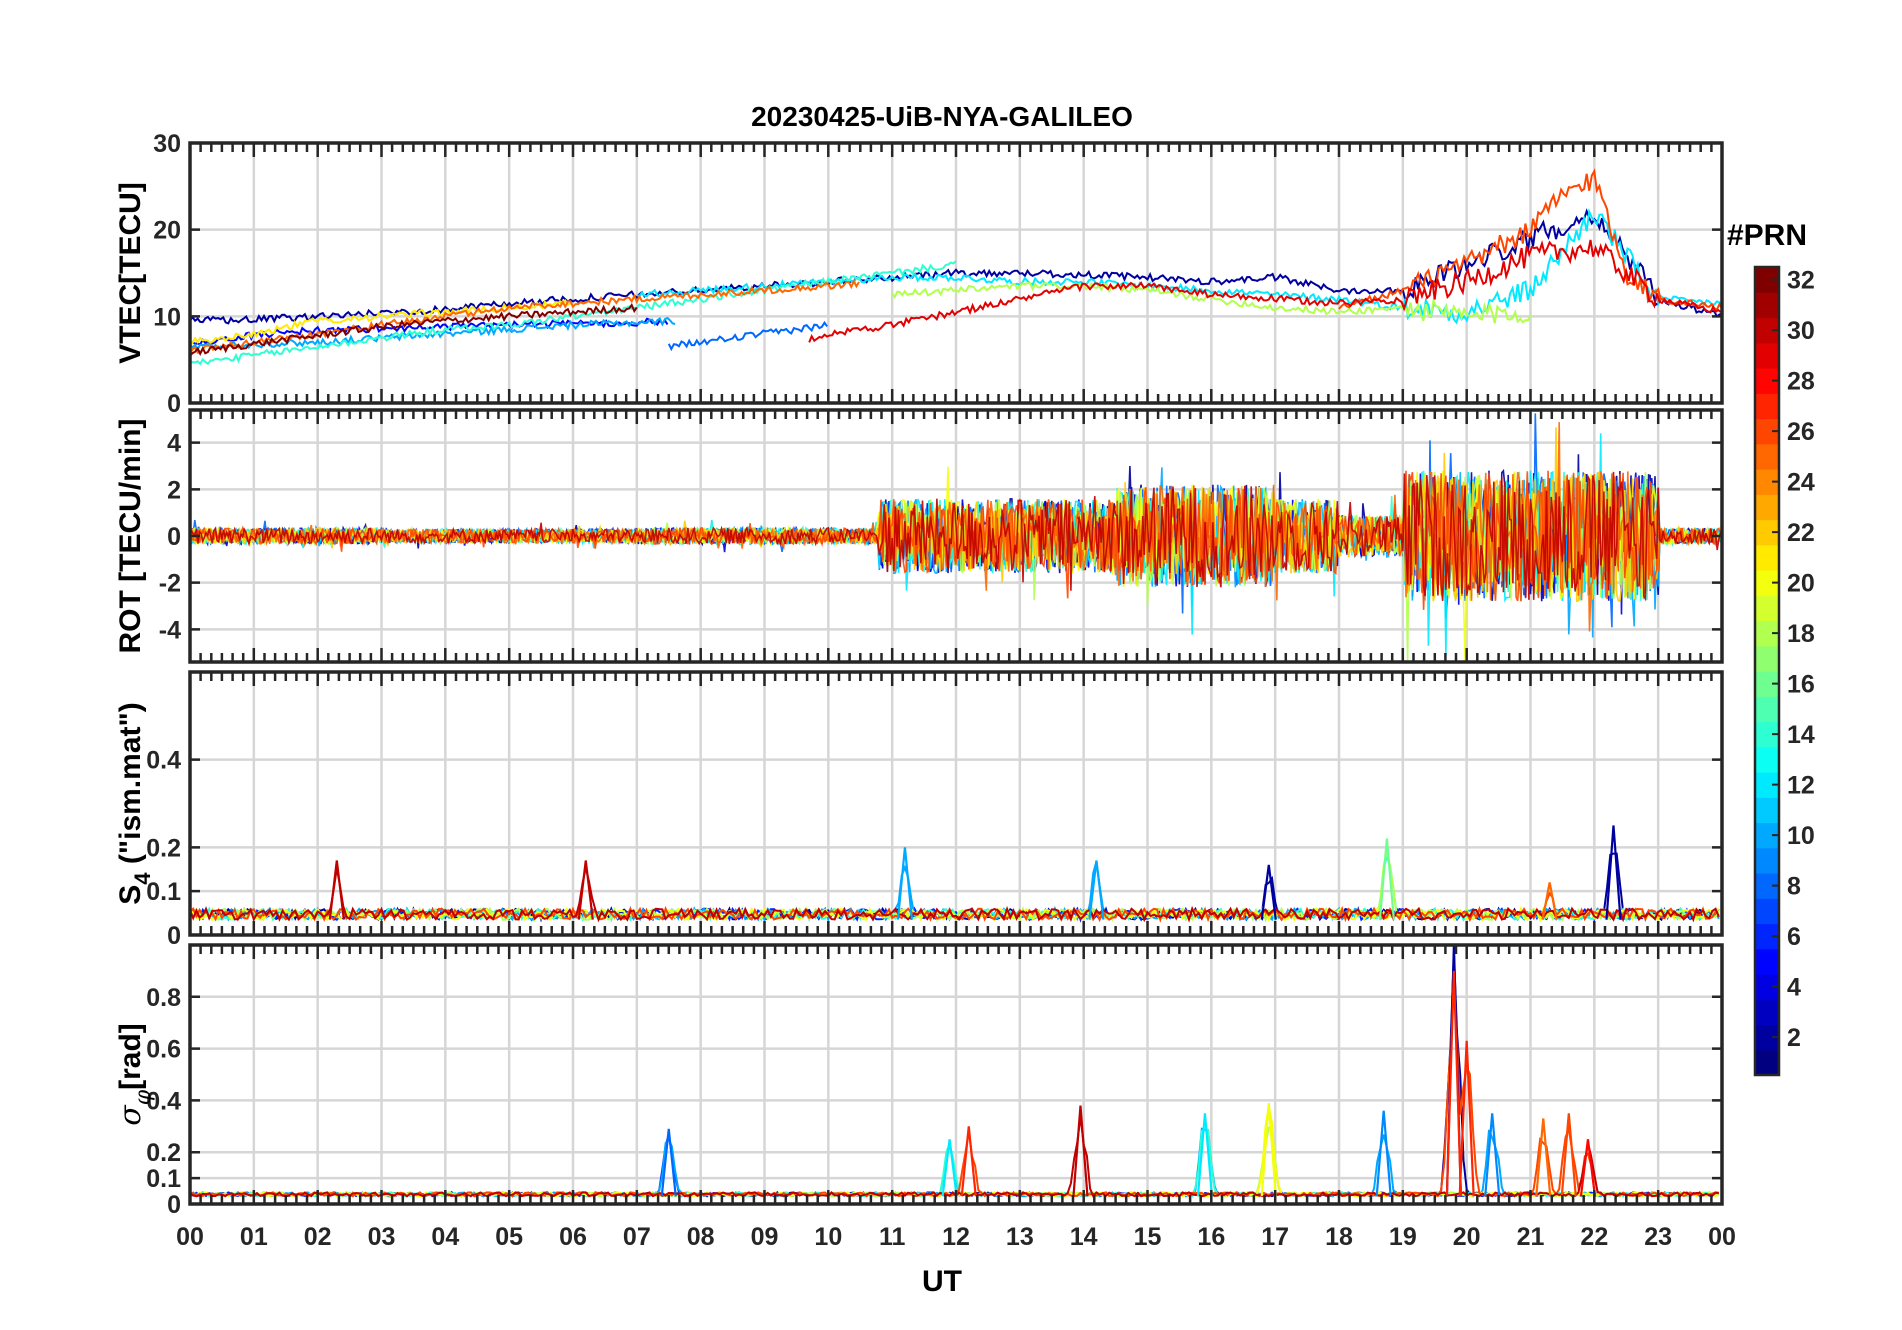 Image resolution: width=1902 pixels, height=1330 pixels. I want to click on y-ticks, so click(956, 536).